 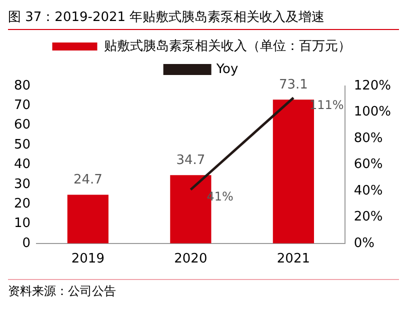 I want to click on chart-title: 图 37：2019-2021 年贴敷式胰岛素泵相关收入及增速, so click(x=203, y=19).